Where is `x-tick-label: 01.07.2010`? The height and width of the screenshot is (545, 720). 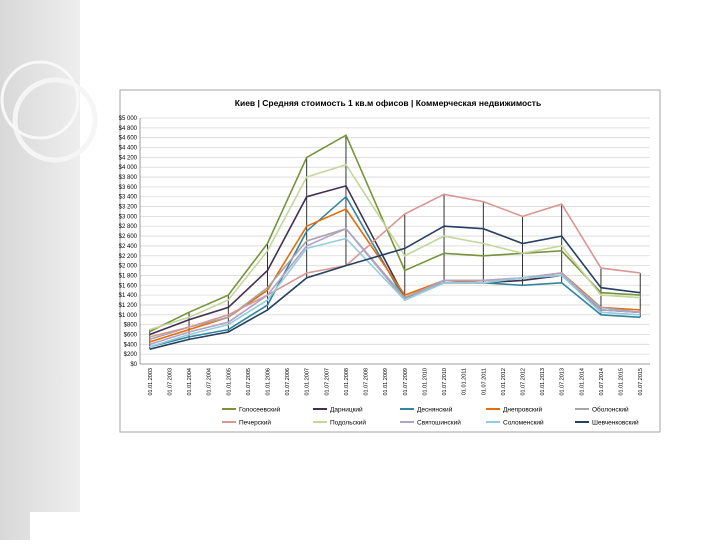
x-tick-label: 01.07.2010 is located at coordinates (445, 382).